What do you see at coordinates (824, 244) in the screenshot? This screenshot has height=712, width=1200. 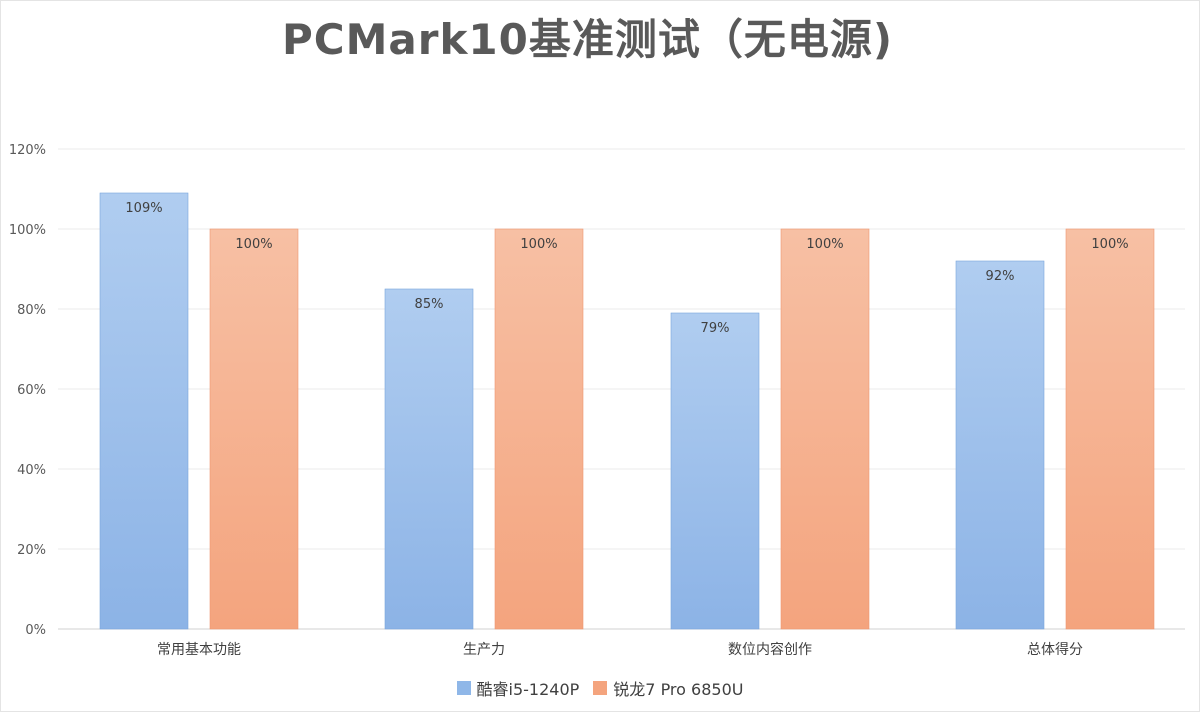 I see `data-label-amd-2: 100%` at bounding box center [824, 244].